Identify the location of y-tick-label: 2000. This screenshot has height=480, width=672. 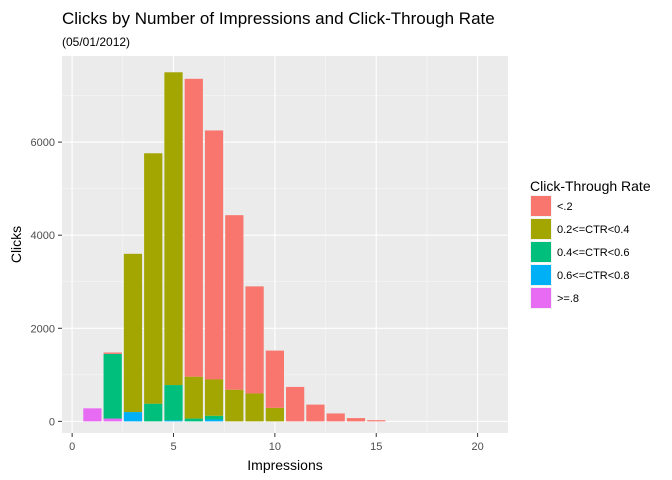
(43, 329).